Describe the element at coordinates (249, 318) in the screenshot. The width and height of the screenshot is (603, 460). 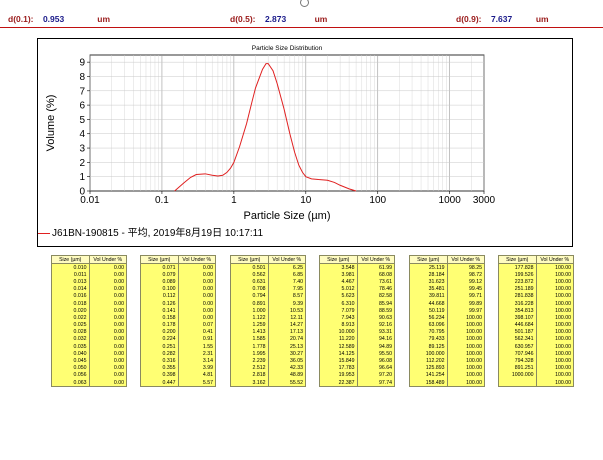
I see `size-cell: 1.122` at that location.